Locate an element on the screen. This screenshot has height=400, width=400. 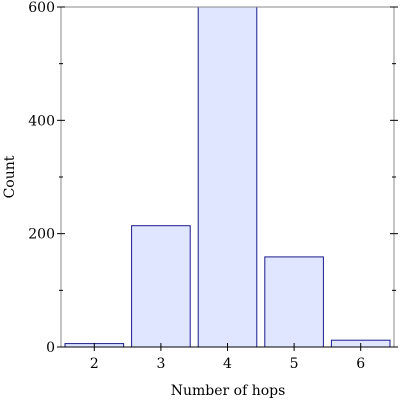
y-tick-label: 0 is located at coordinates (50, 348).